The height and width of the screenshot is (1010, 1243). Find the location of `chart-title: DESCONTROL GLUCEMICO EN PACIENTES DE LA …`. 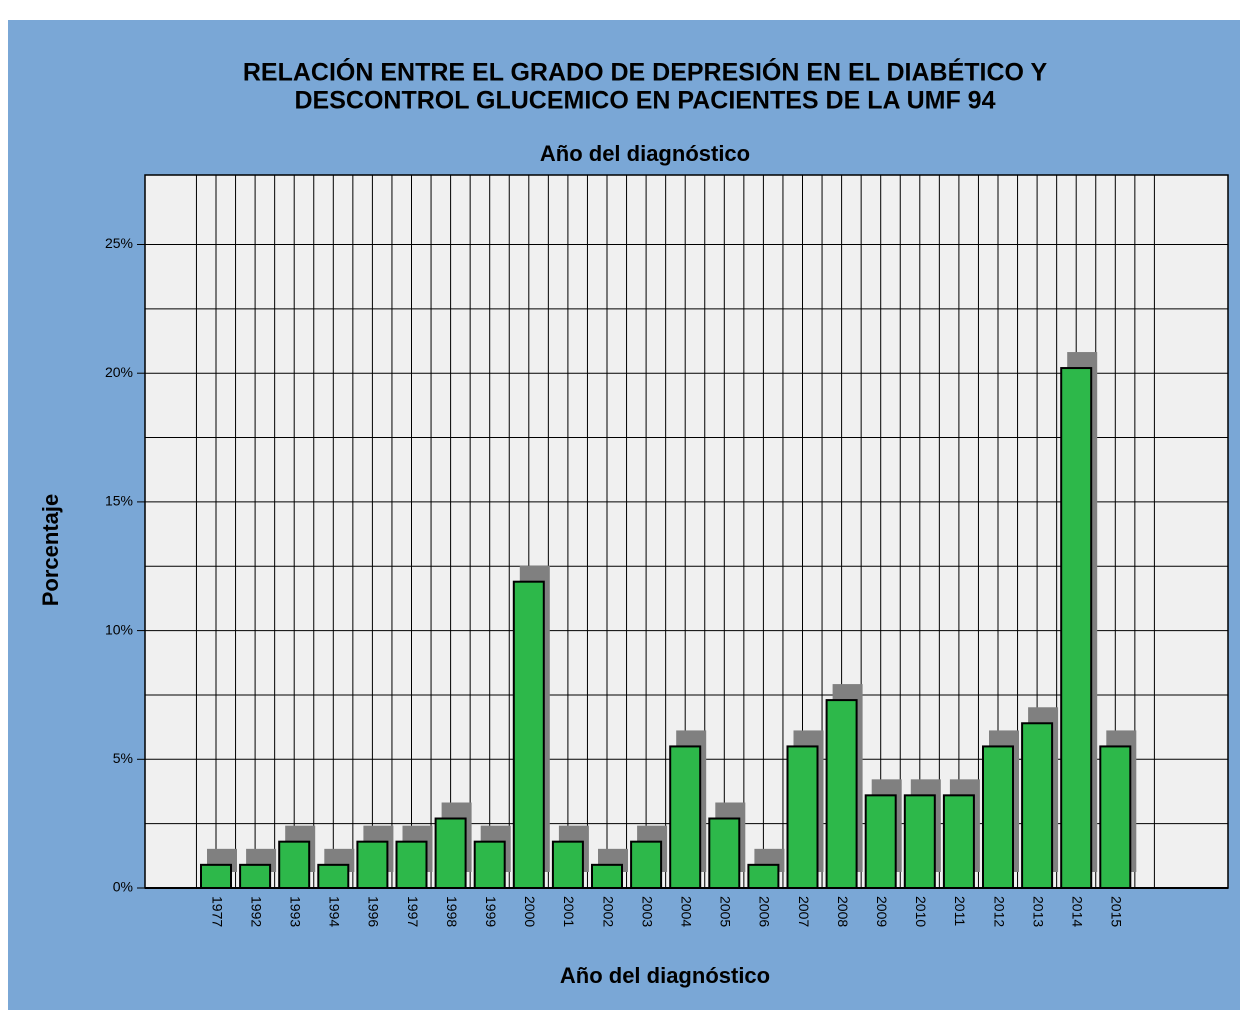

chart-title: DESCONTROL GLUCEMICO EN PACIENTES DE LA … is located at coordinates (645, 101).